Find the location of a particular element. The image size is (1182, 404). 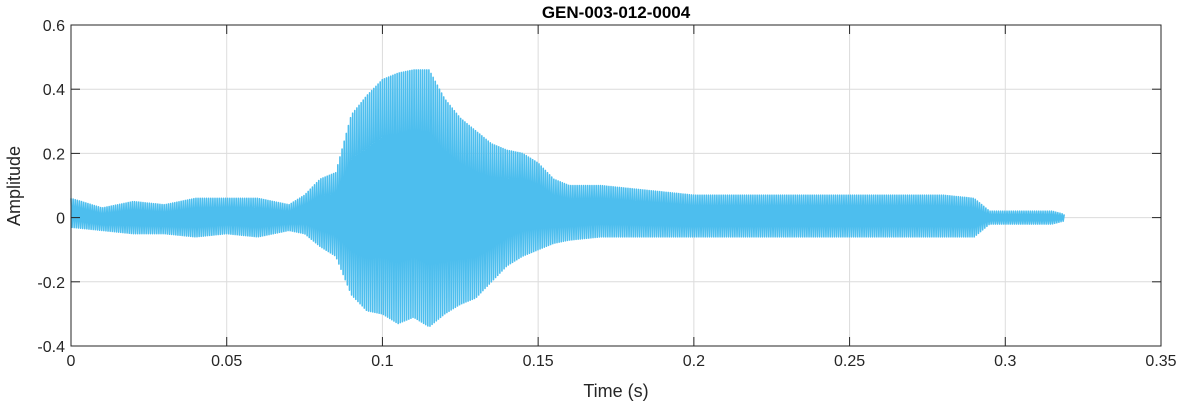

x-axis-label: Time (s) is located at coordinates (615, 391).